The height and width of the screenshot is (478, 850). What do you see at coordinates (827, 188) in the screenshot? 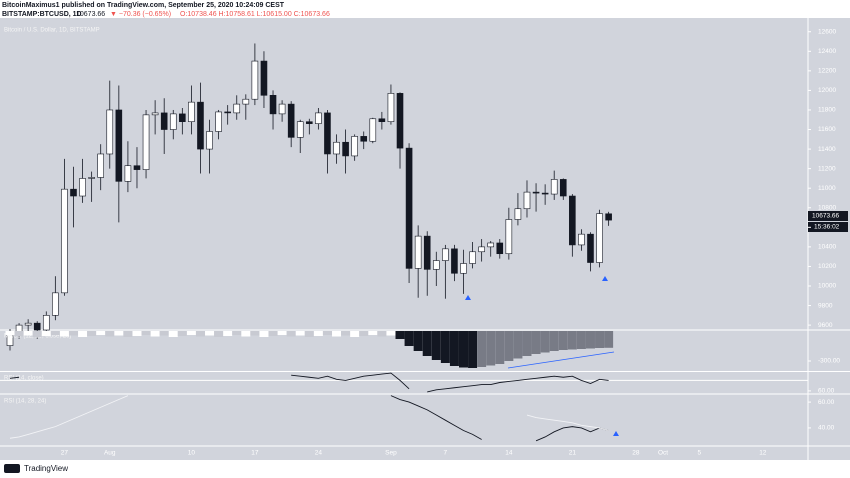
I see `y-tick-label: 11000` at bounding box center [827, 188].